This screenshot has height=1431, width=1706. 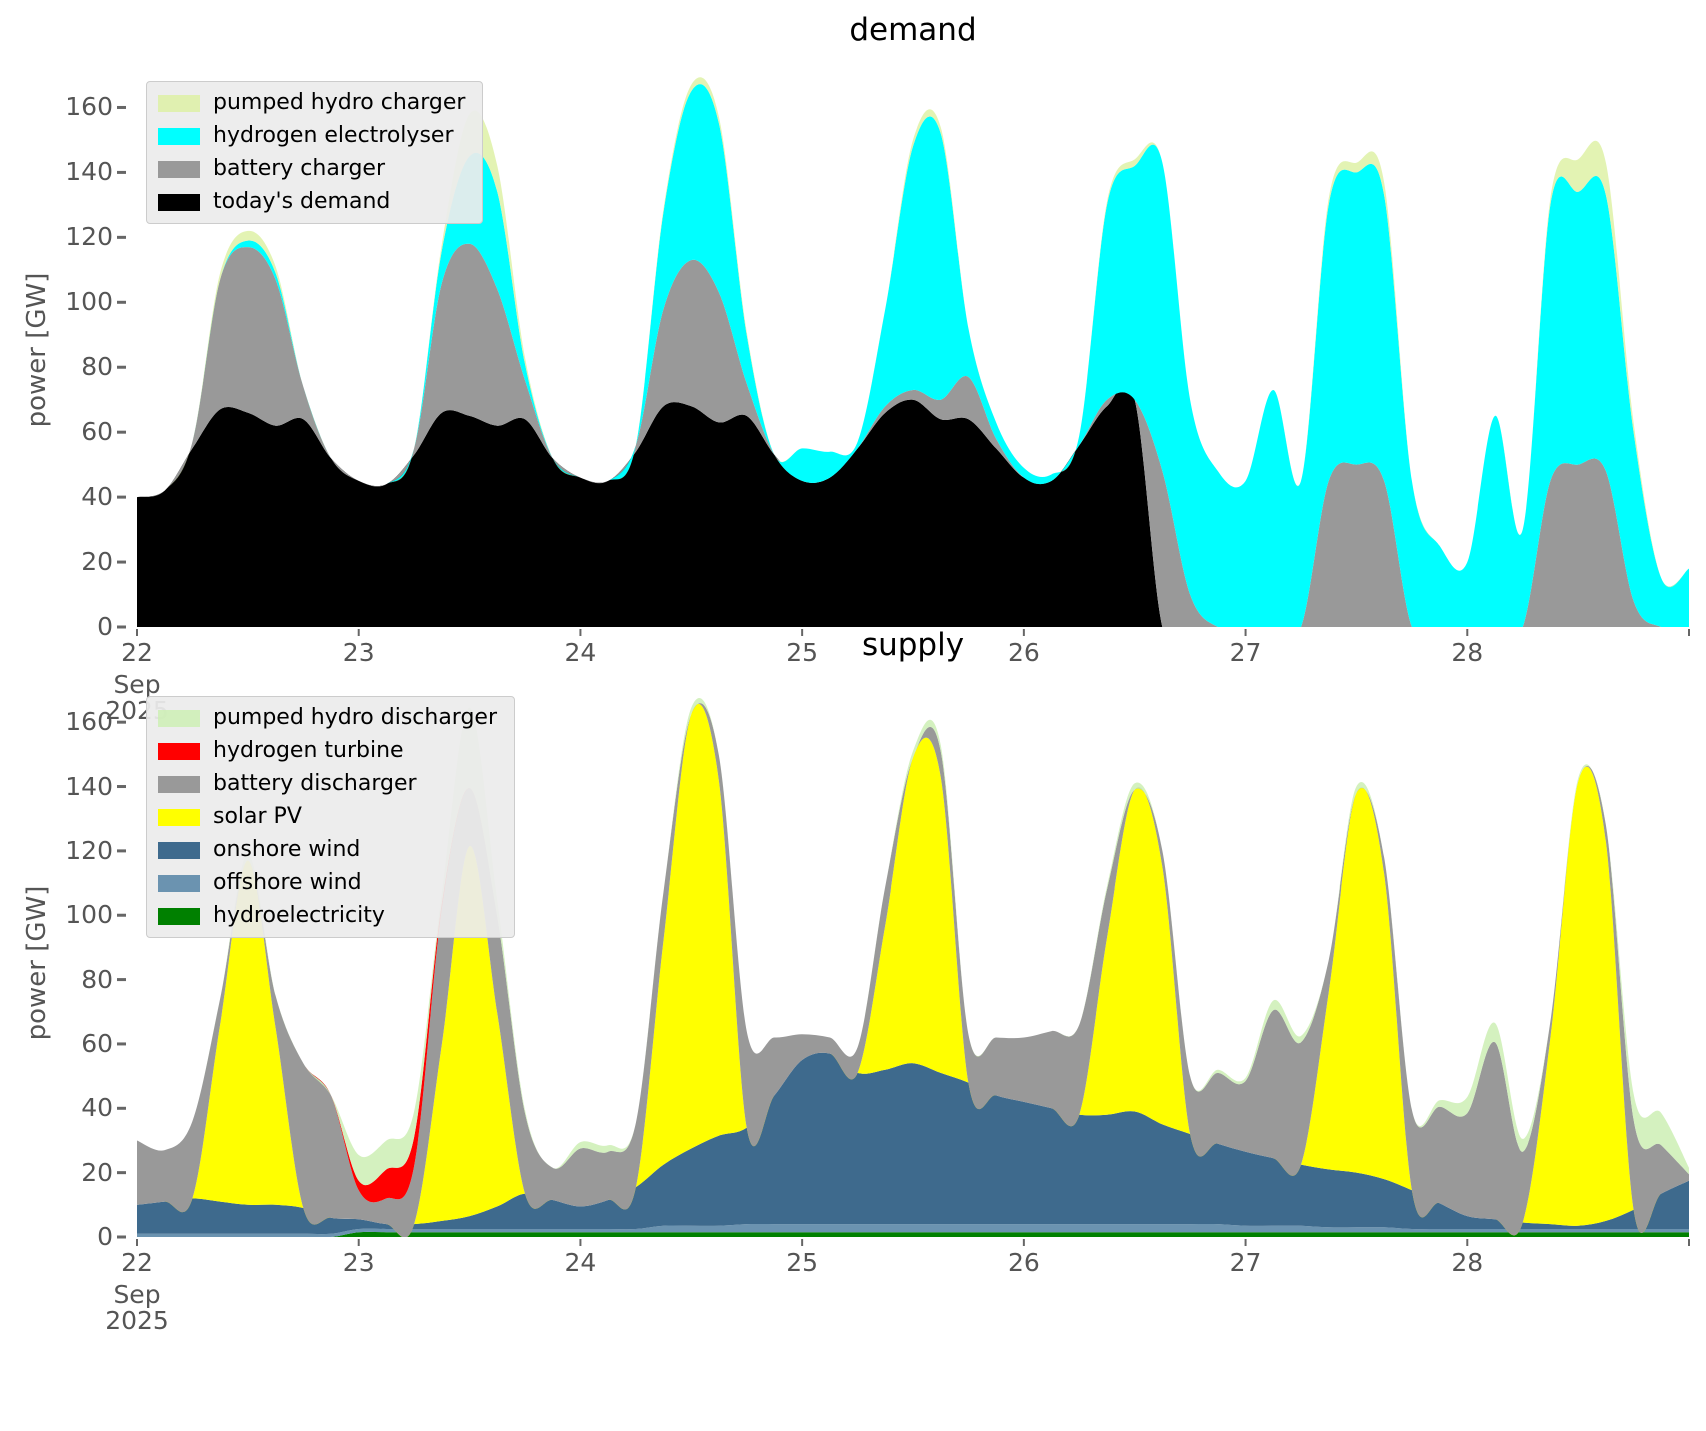 I want to click on todays-demand-swatch, so click(x=179, y=202).